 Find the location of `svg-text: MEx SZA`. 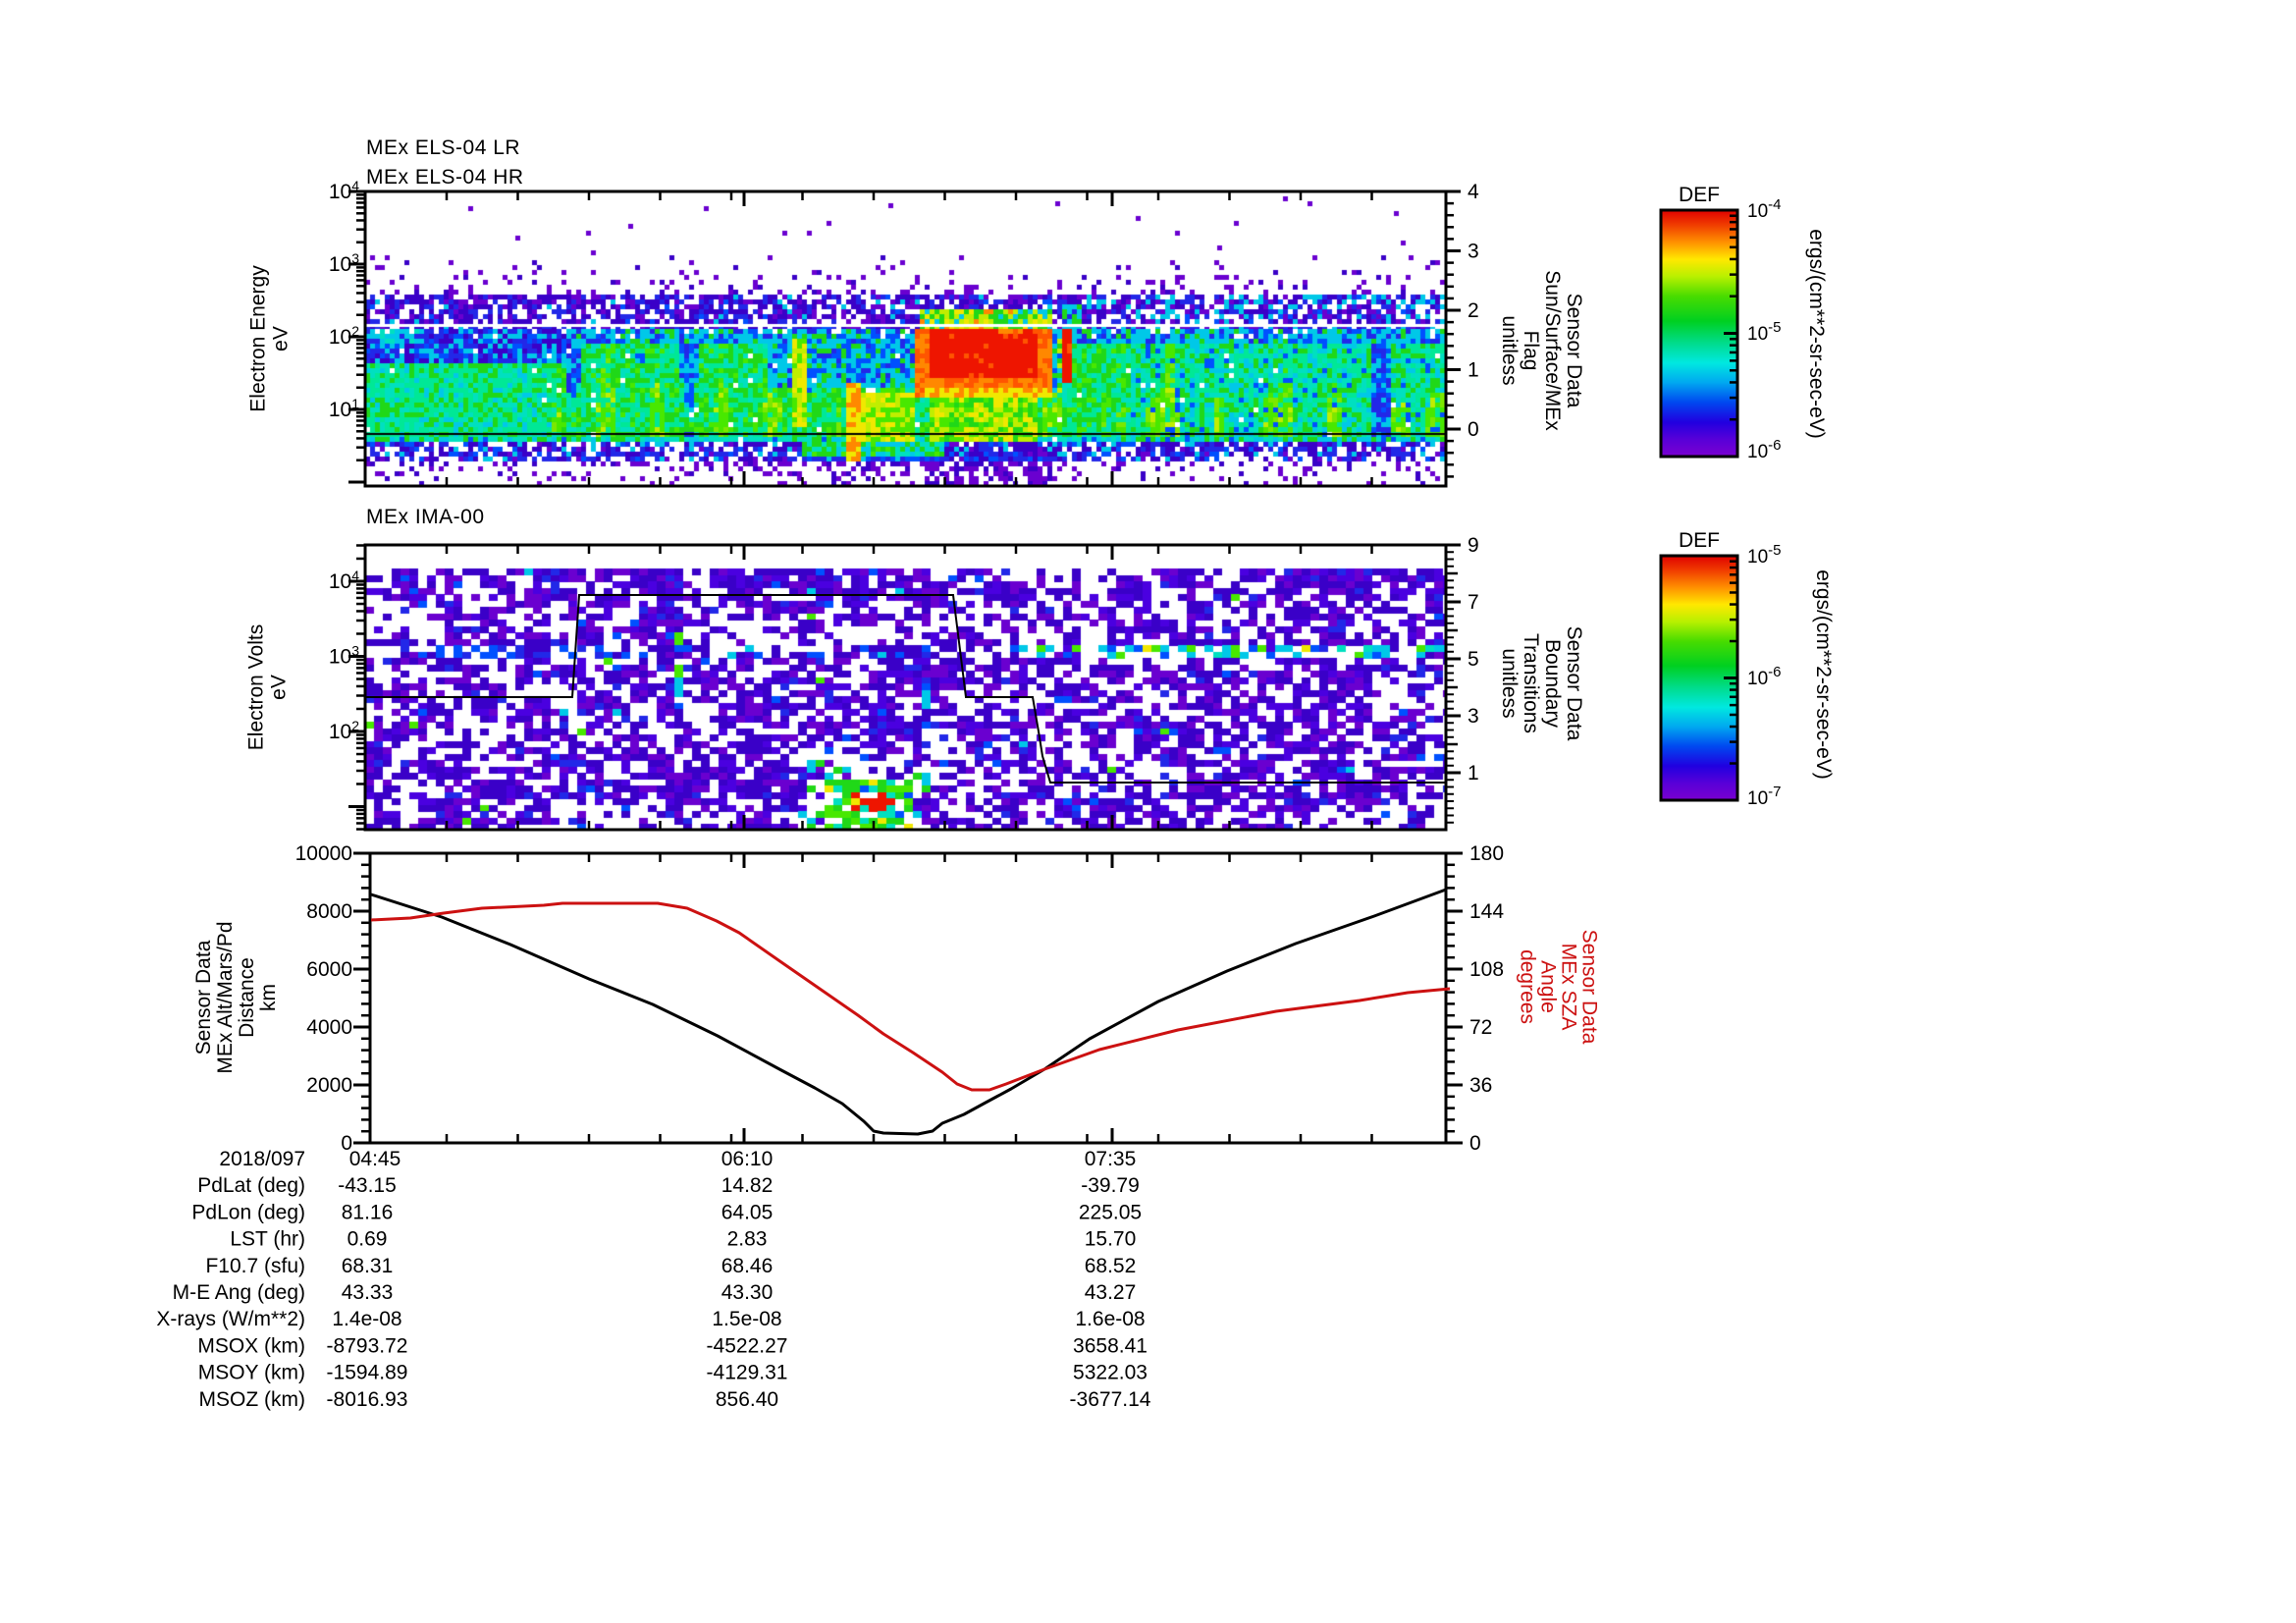

svg-text: MEx SZA is located at coordinates (1569, 987).